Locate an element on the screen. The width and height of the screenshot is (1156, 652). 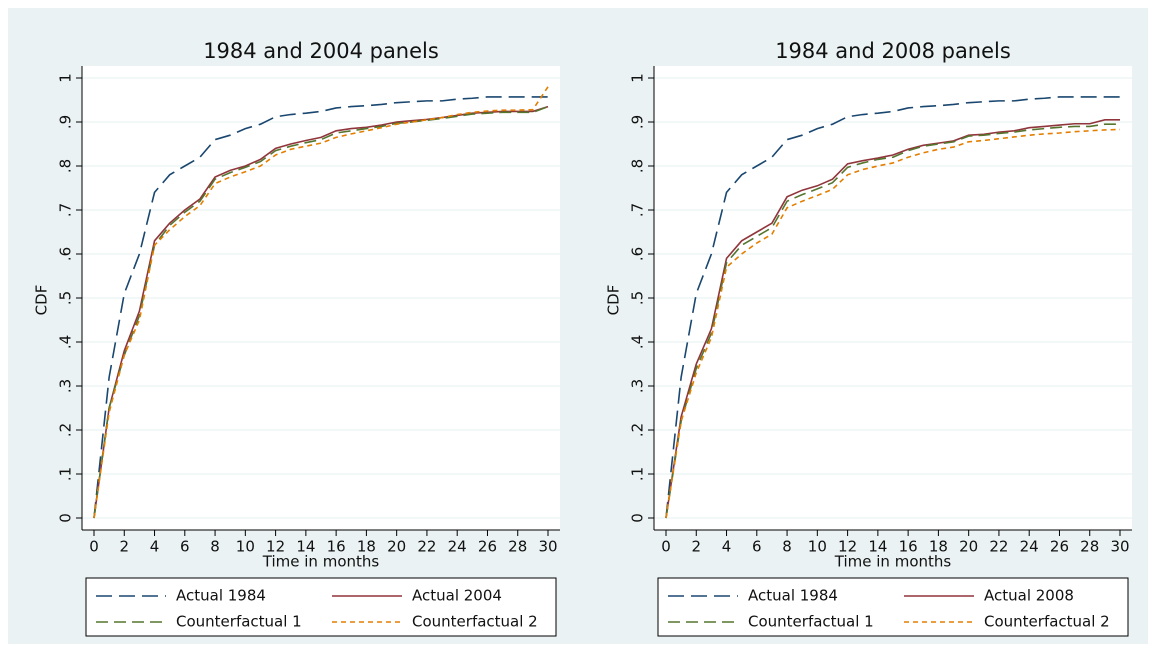
legend-label: Actual 2008 is located at coordinates (1029, 596).